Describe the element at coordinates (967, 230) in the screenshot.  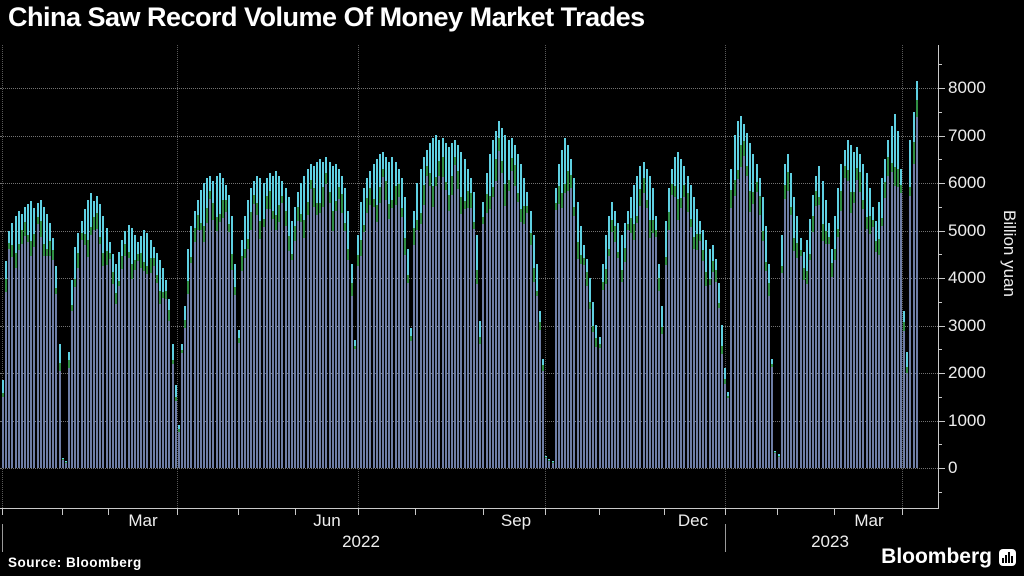
I see `y-tick-label: 5000` at that location.